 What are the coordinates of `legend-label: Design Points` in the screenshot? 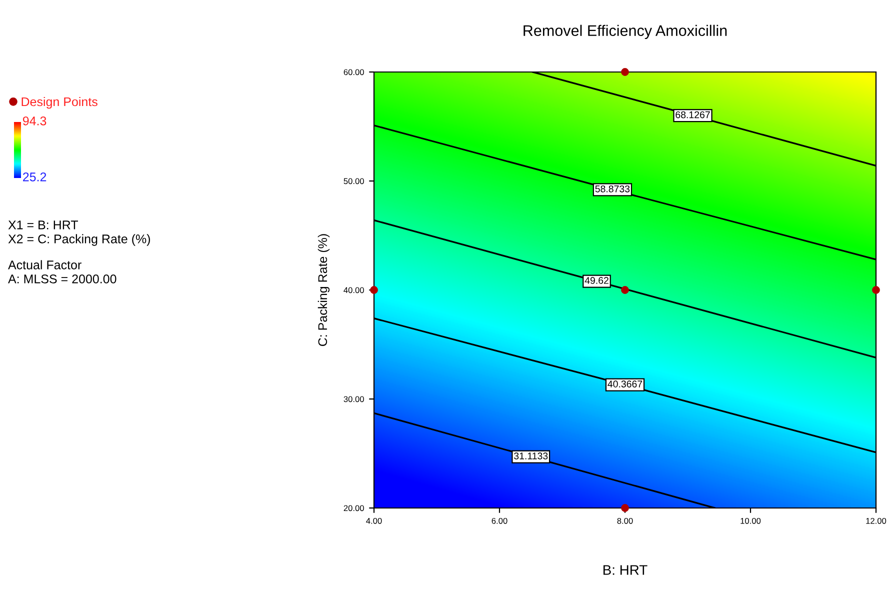 It's located at (60, 103).